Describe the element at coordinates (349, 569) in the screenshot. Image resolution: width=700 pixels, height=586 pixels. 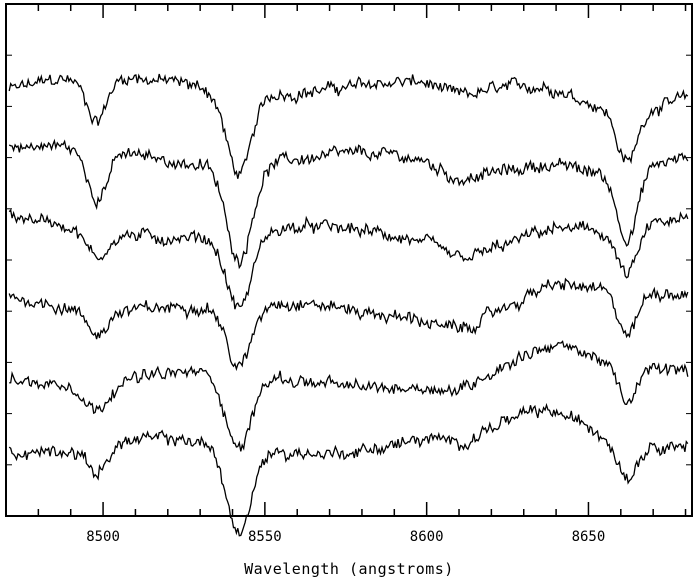
I see `x-axis-title: Wavelength (angstroms)` at that location.